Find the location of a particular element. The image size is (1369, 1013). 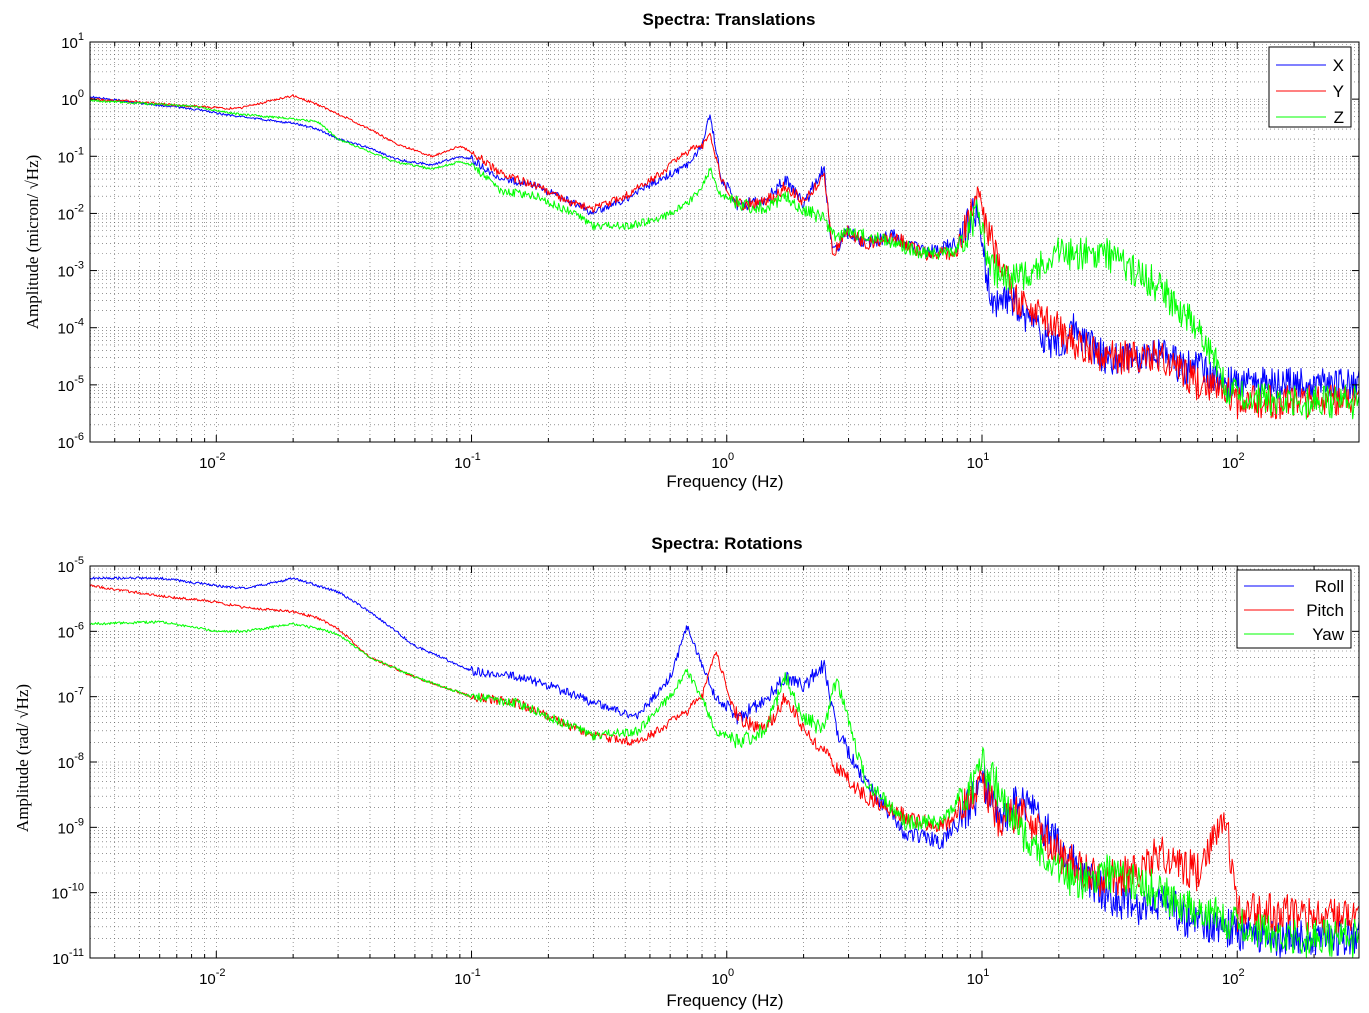

chart-title: Spectra: Rotations is located at coordinates (726, 543).